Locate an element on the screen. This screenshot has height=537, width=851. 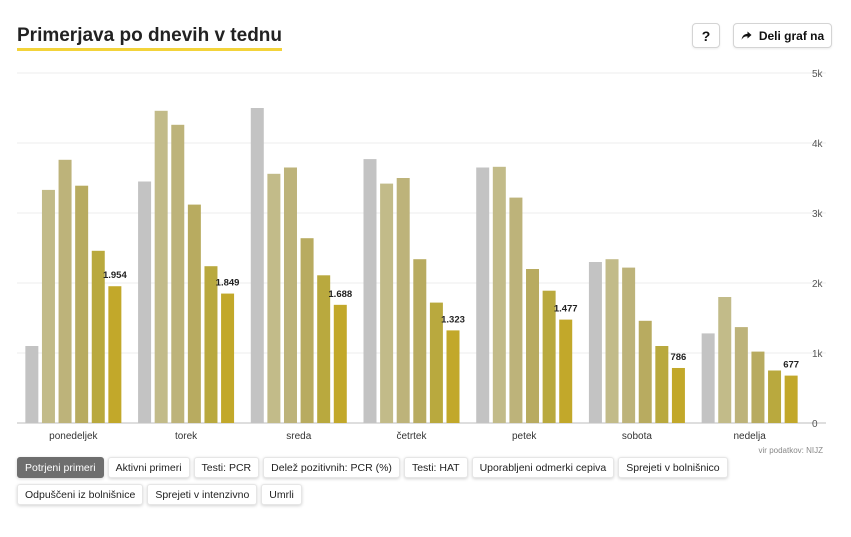
tab-sprejeti-v-intenzivno: Sprejeti v intenzivno is located at coordinates (202, 494).